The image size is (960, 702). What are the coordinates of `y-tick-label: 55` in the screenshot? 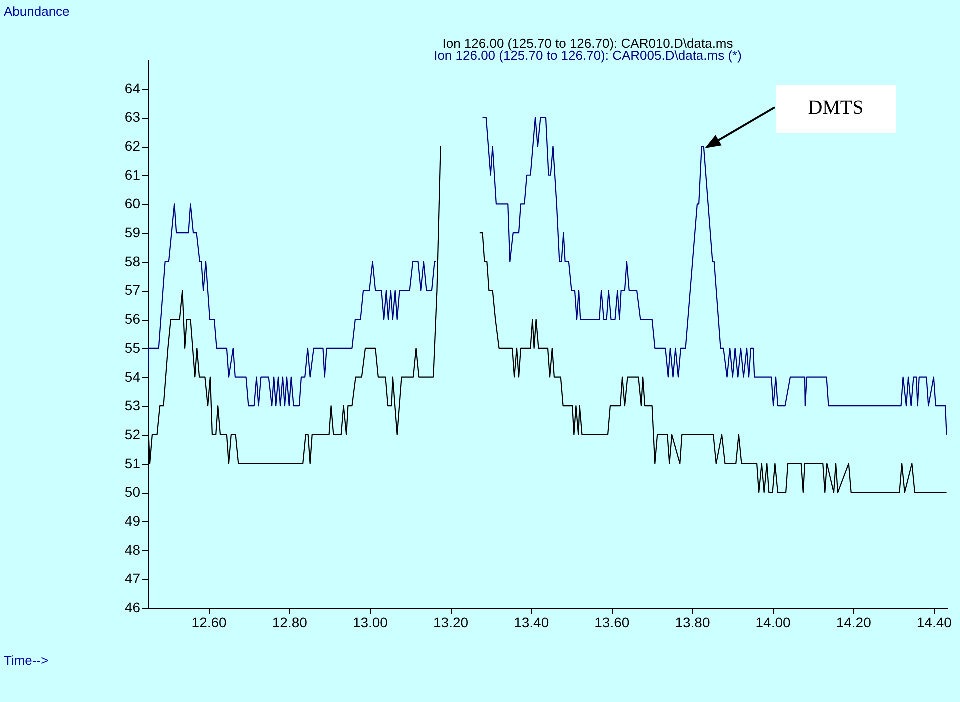 It's located at (132, 348).